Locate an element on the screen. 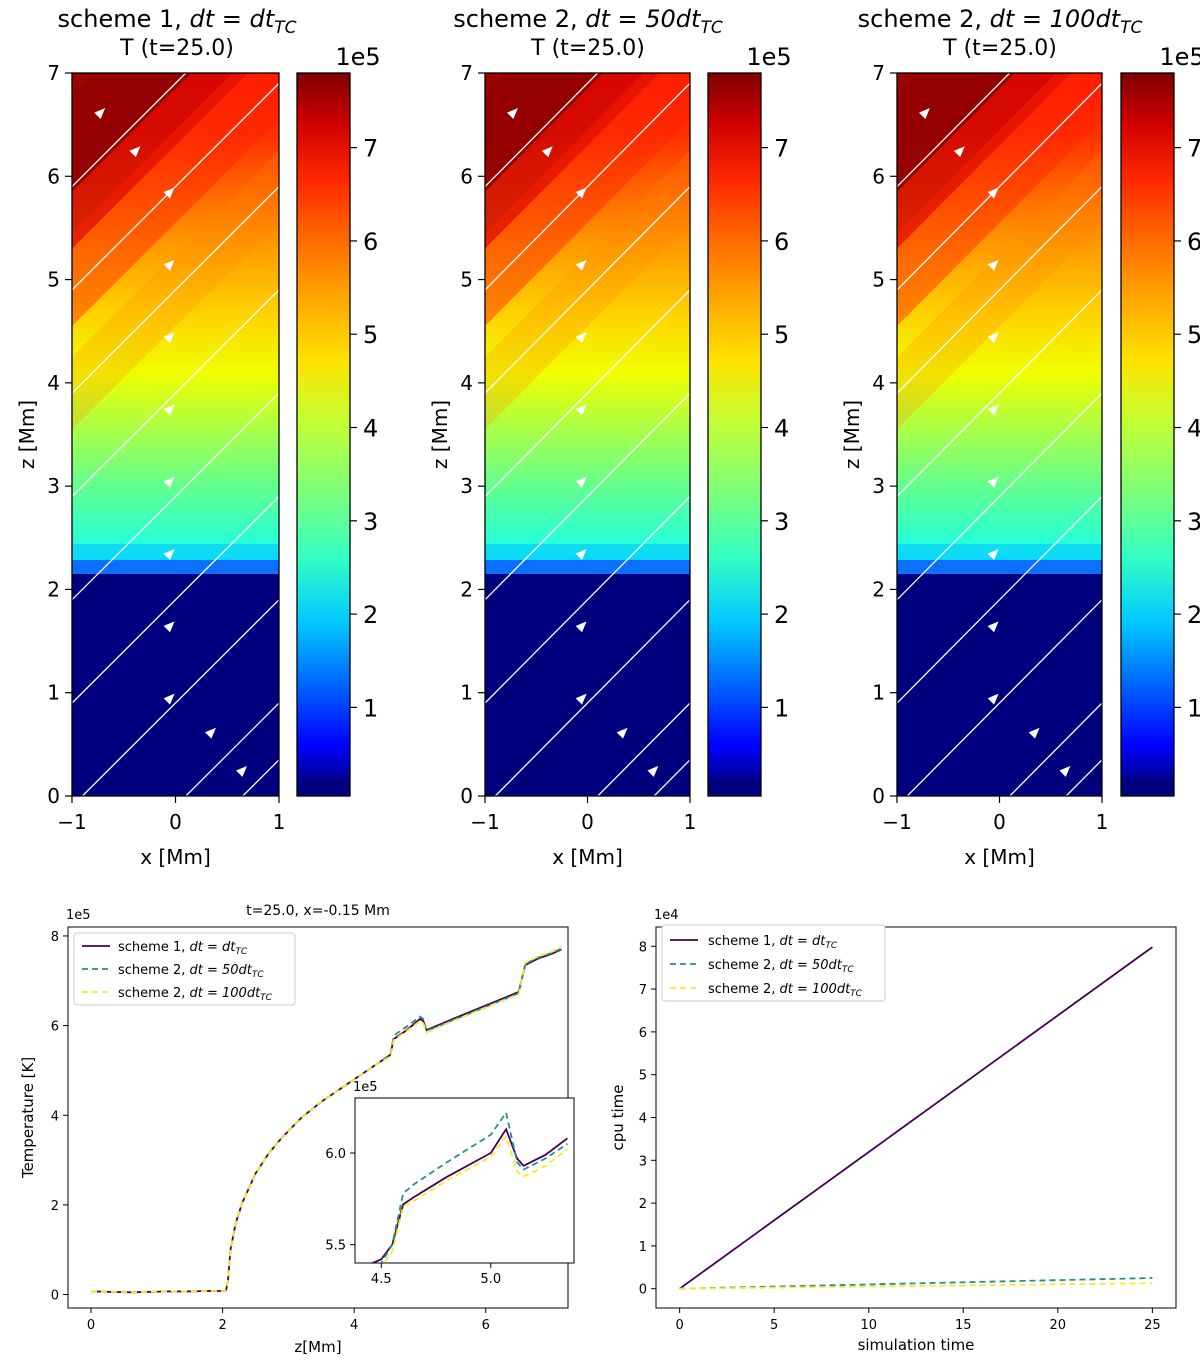 The image size is (1200, 1361). legend-label: scheme 1, dt = dtTC is located at coordinates (183, 948).